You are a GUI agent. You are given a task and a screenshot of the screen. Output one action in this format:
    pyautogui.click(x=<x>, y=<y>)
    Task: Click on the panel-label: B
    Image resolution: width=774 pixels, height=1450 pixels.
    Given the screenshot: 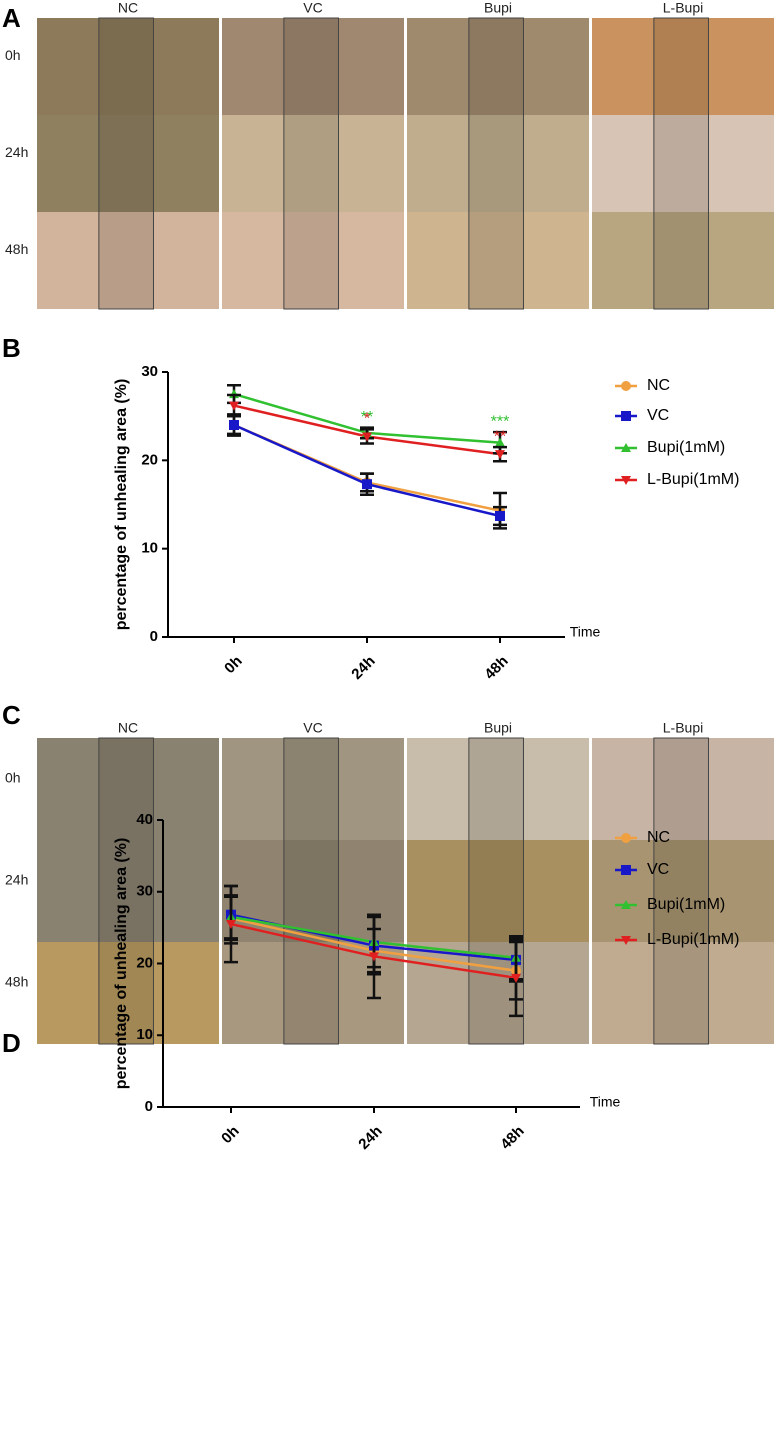 What is the action you would take?
    pyautogui.click(x=11, y=348)
    